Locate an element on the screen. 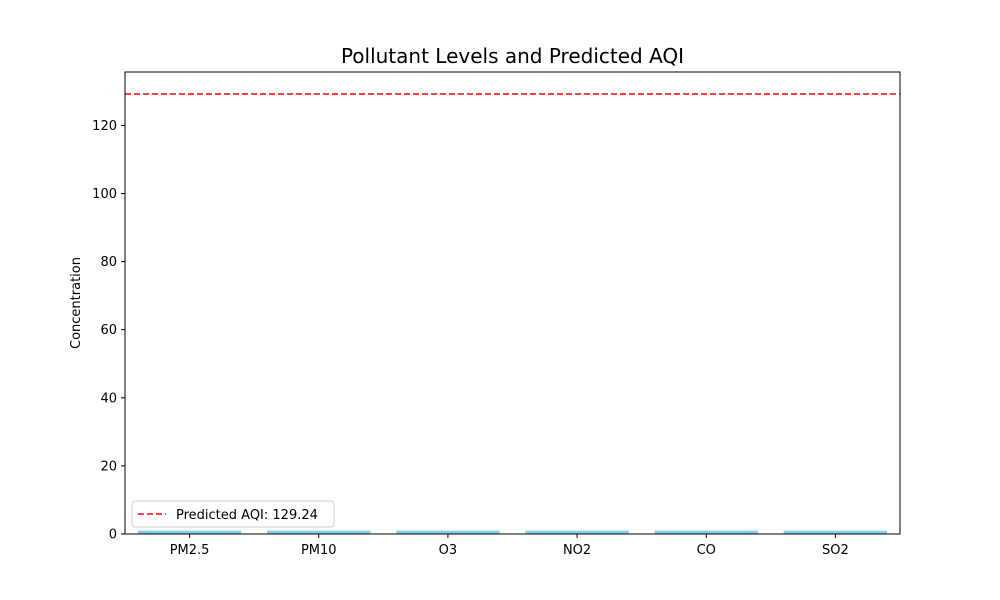 The image size is (1000, 600). bar-pm25 is located at coordinates (189, 532).